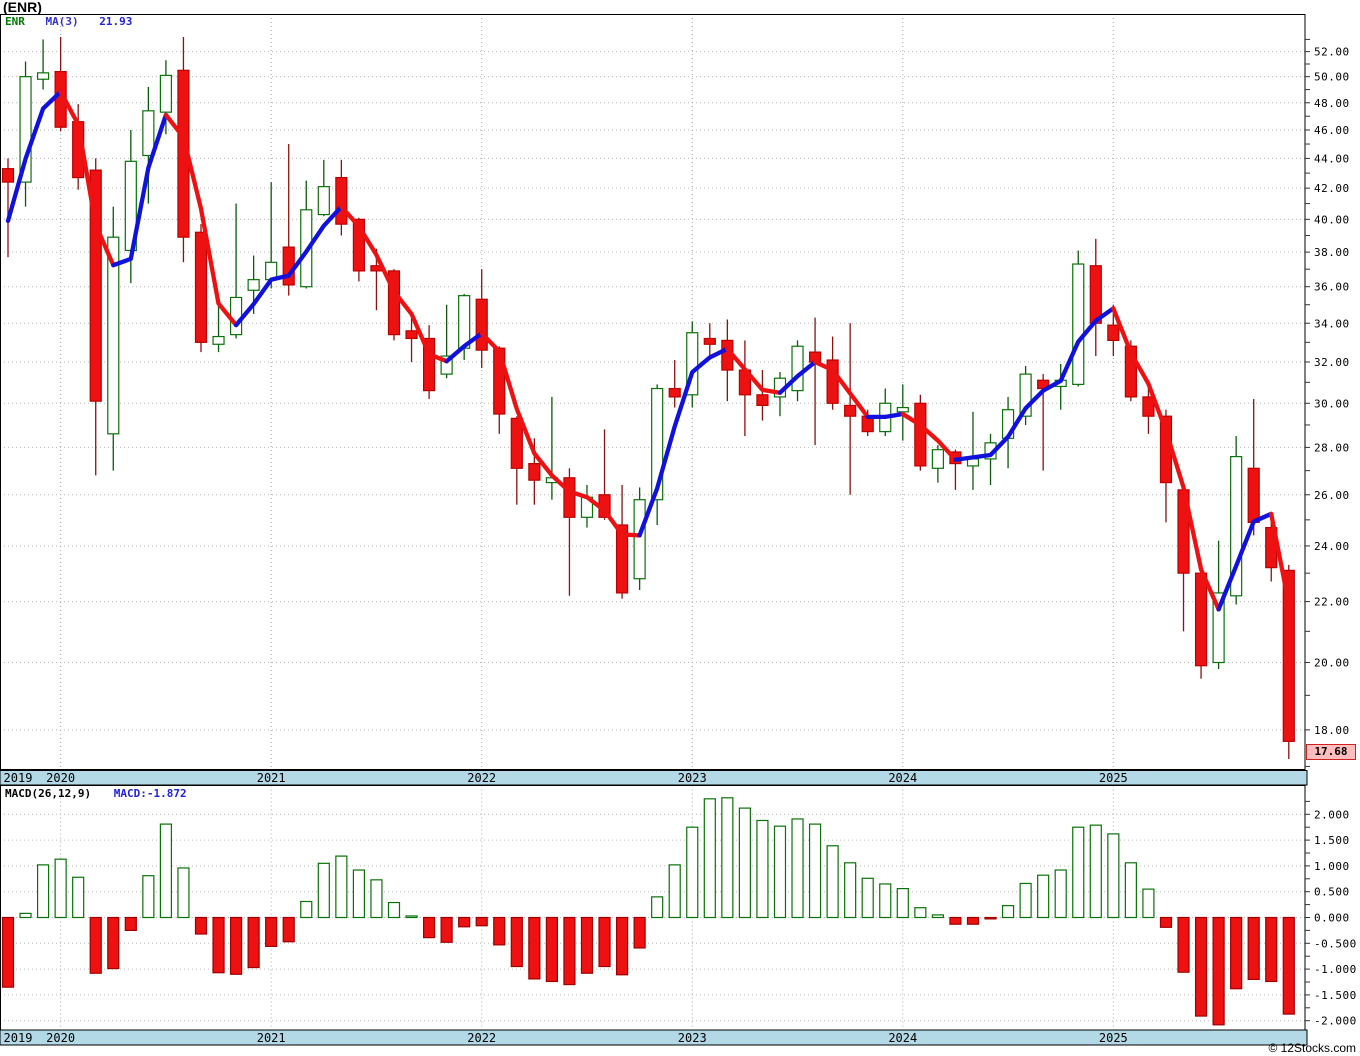  Describe the element at coordinates (1332, 77) in the screenshot. I see `price-axis-label: 50.00` at that location.